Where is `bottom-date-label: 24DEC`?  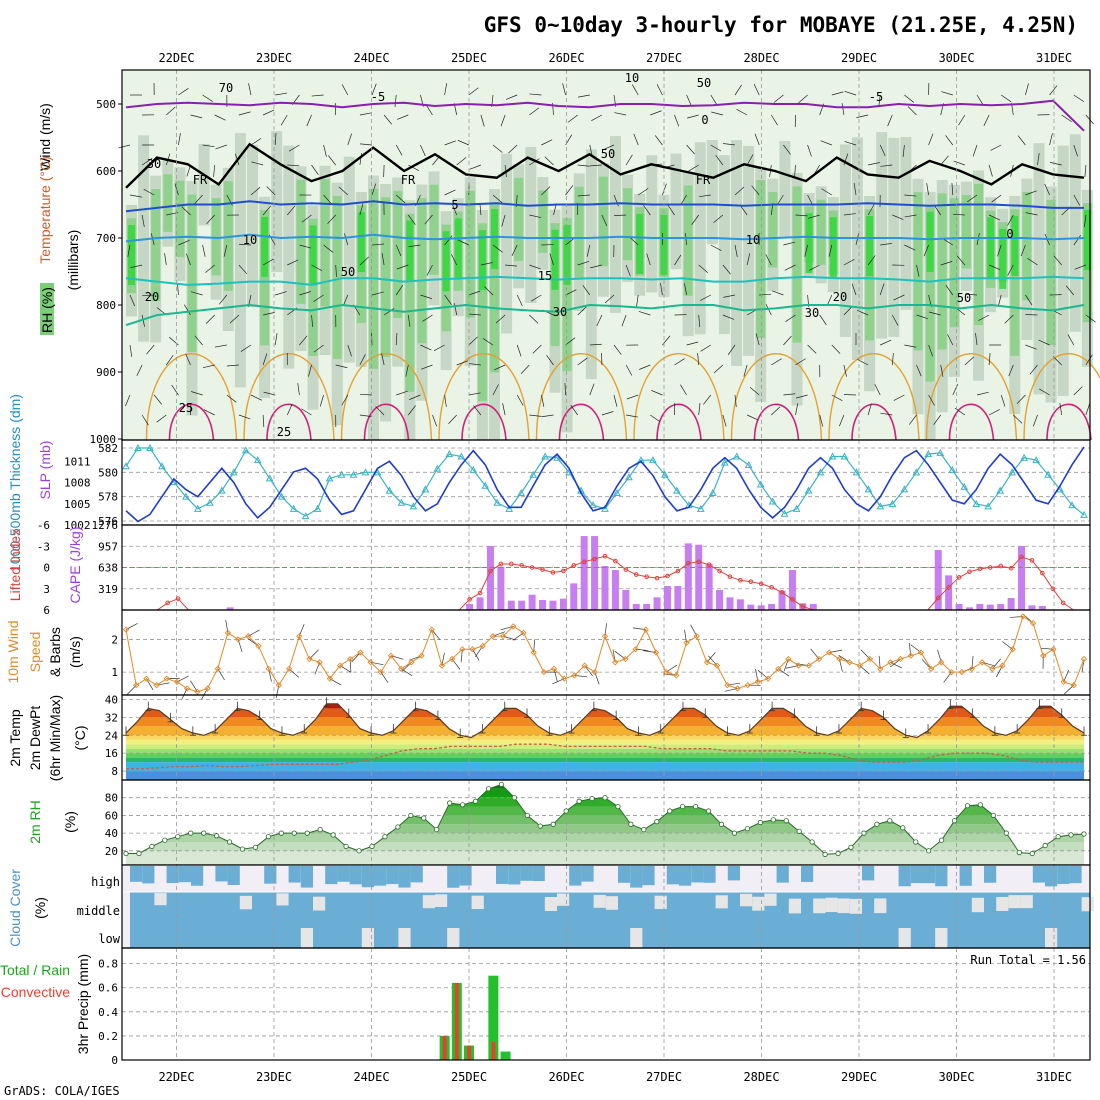
bottom-date-label: 24DEC is located at coordinates (371, 1077).